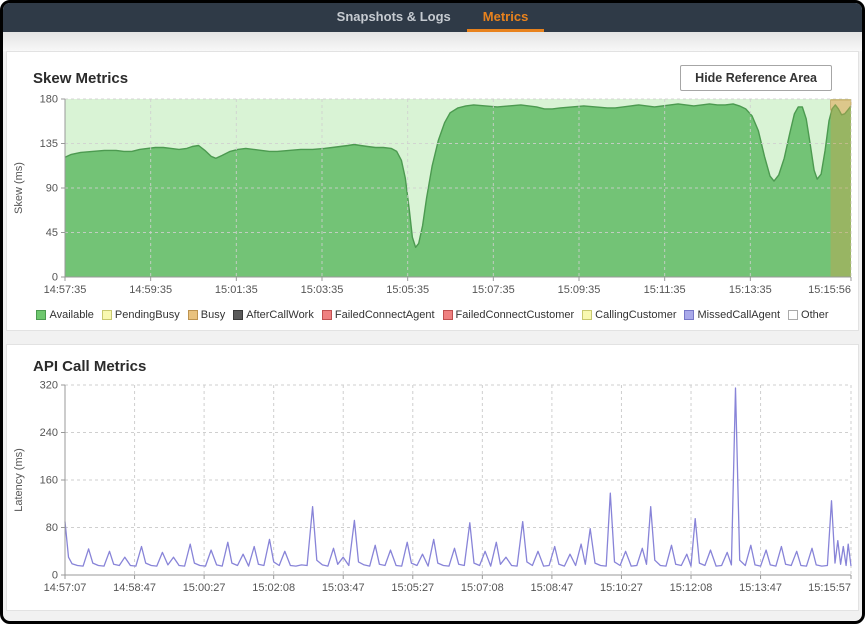  Describe the element at coordinates (760, 588) in the screenshot. I see `svg-text: 15:13:47` at that location.